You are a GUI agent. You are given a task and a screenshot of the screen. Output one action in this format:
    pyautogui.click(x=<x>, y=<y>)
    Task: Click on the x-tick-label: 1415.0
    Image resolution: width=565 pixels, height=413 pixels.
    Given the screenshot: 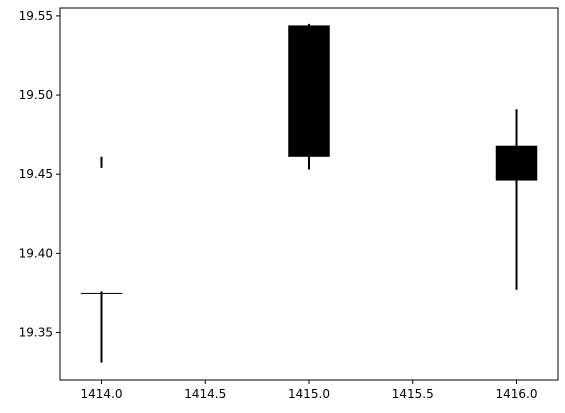 What is the action you would take?
    pyautogui.click(x=309, y=394)
    